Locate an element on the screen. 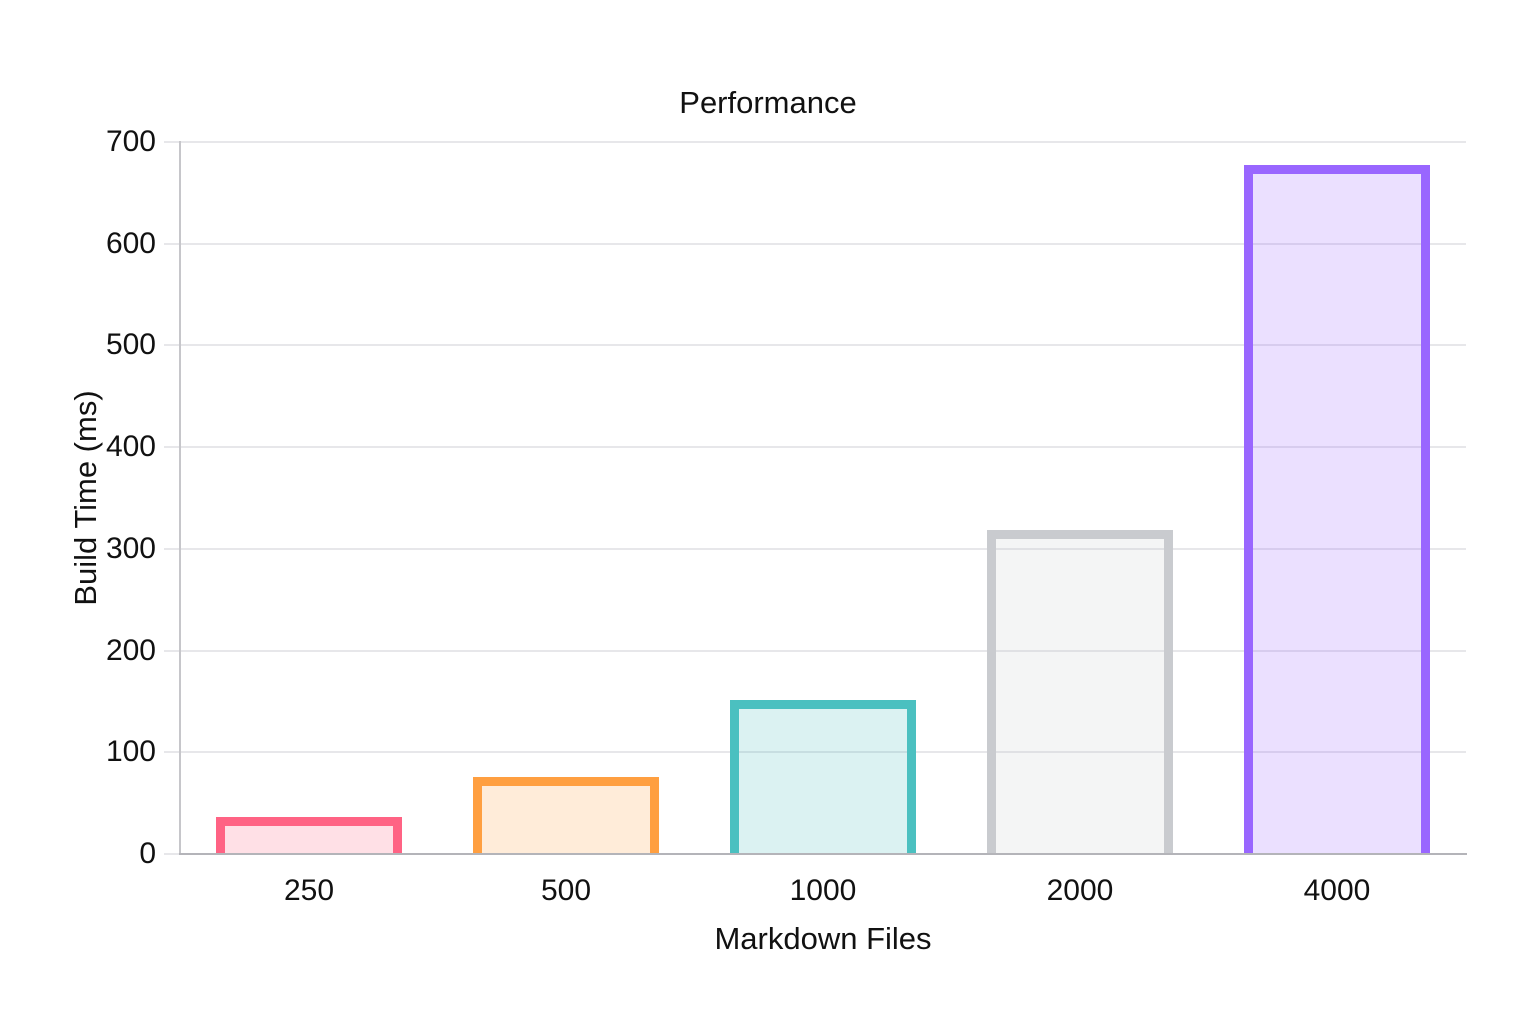 The width and height of the screenshot is (1536, 1024). x-tick-label: 500 is located at coordinates (566, 890).